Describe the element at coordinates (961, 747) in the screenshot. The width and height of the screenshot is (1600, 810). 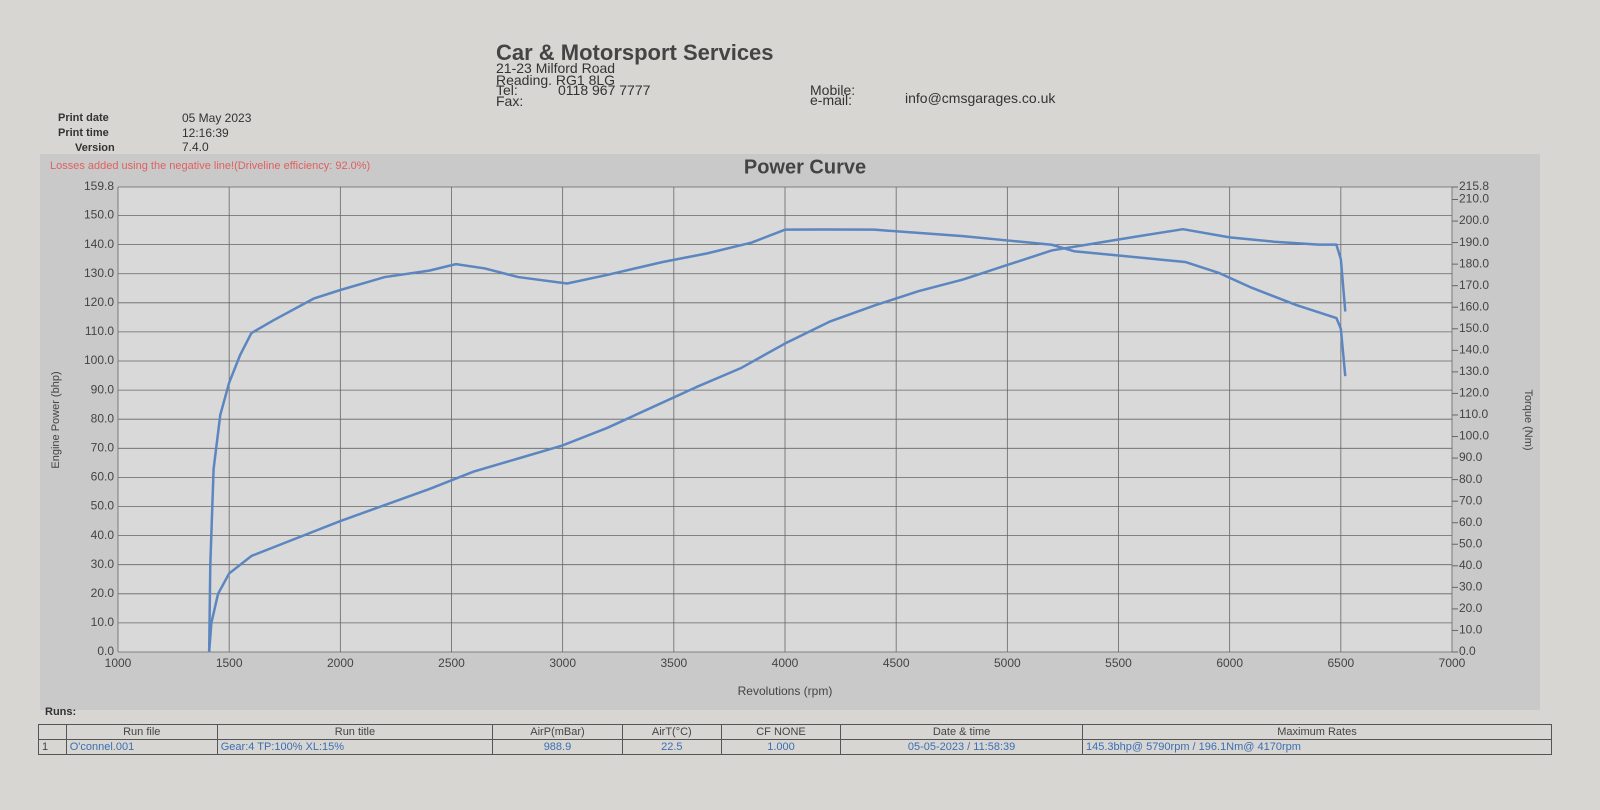
I see `cell: 05-05-2023 / 11:58:39` at that location.